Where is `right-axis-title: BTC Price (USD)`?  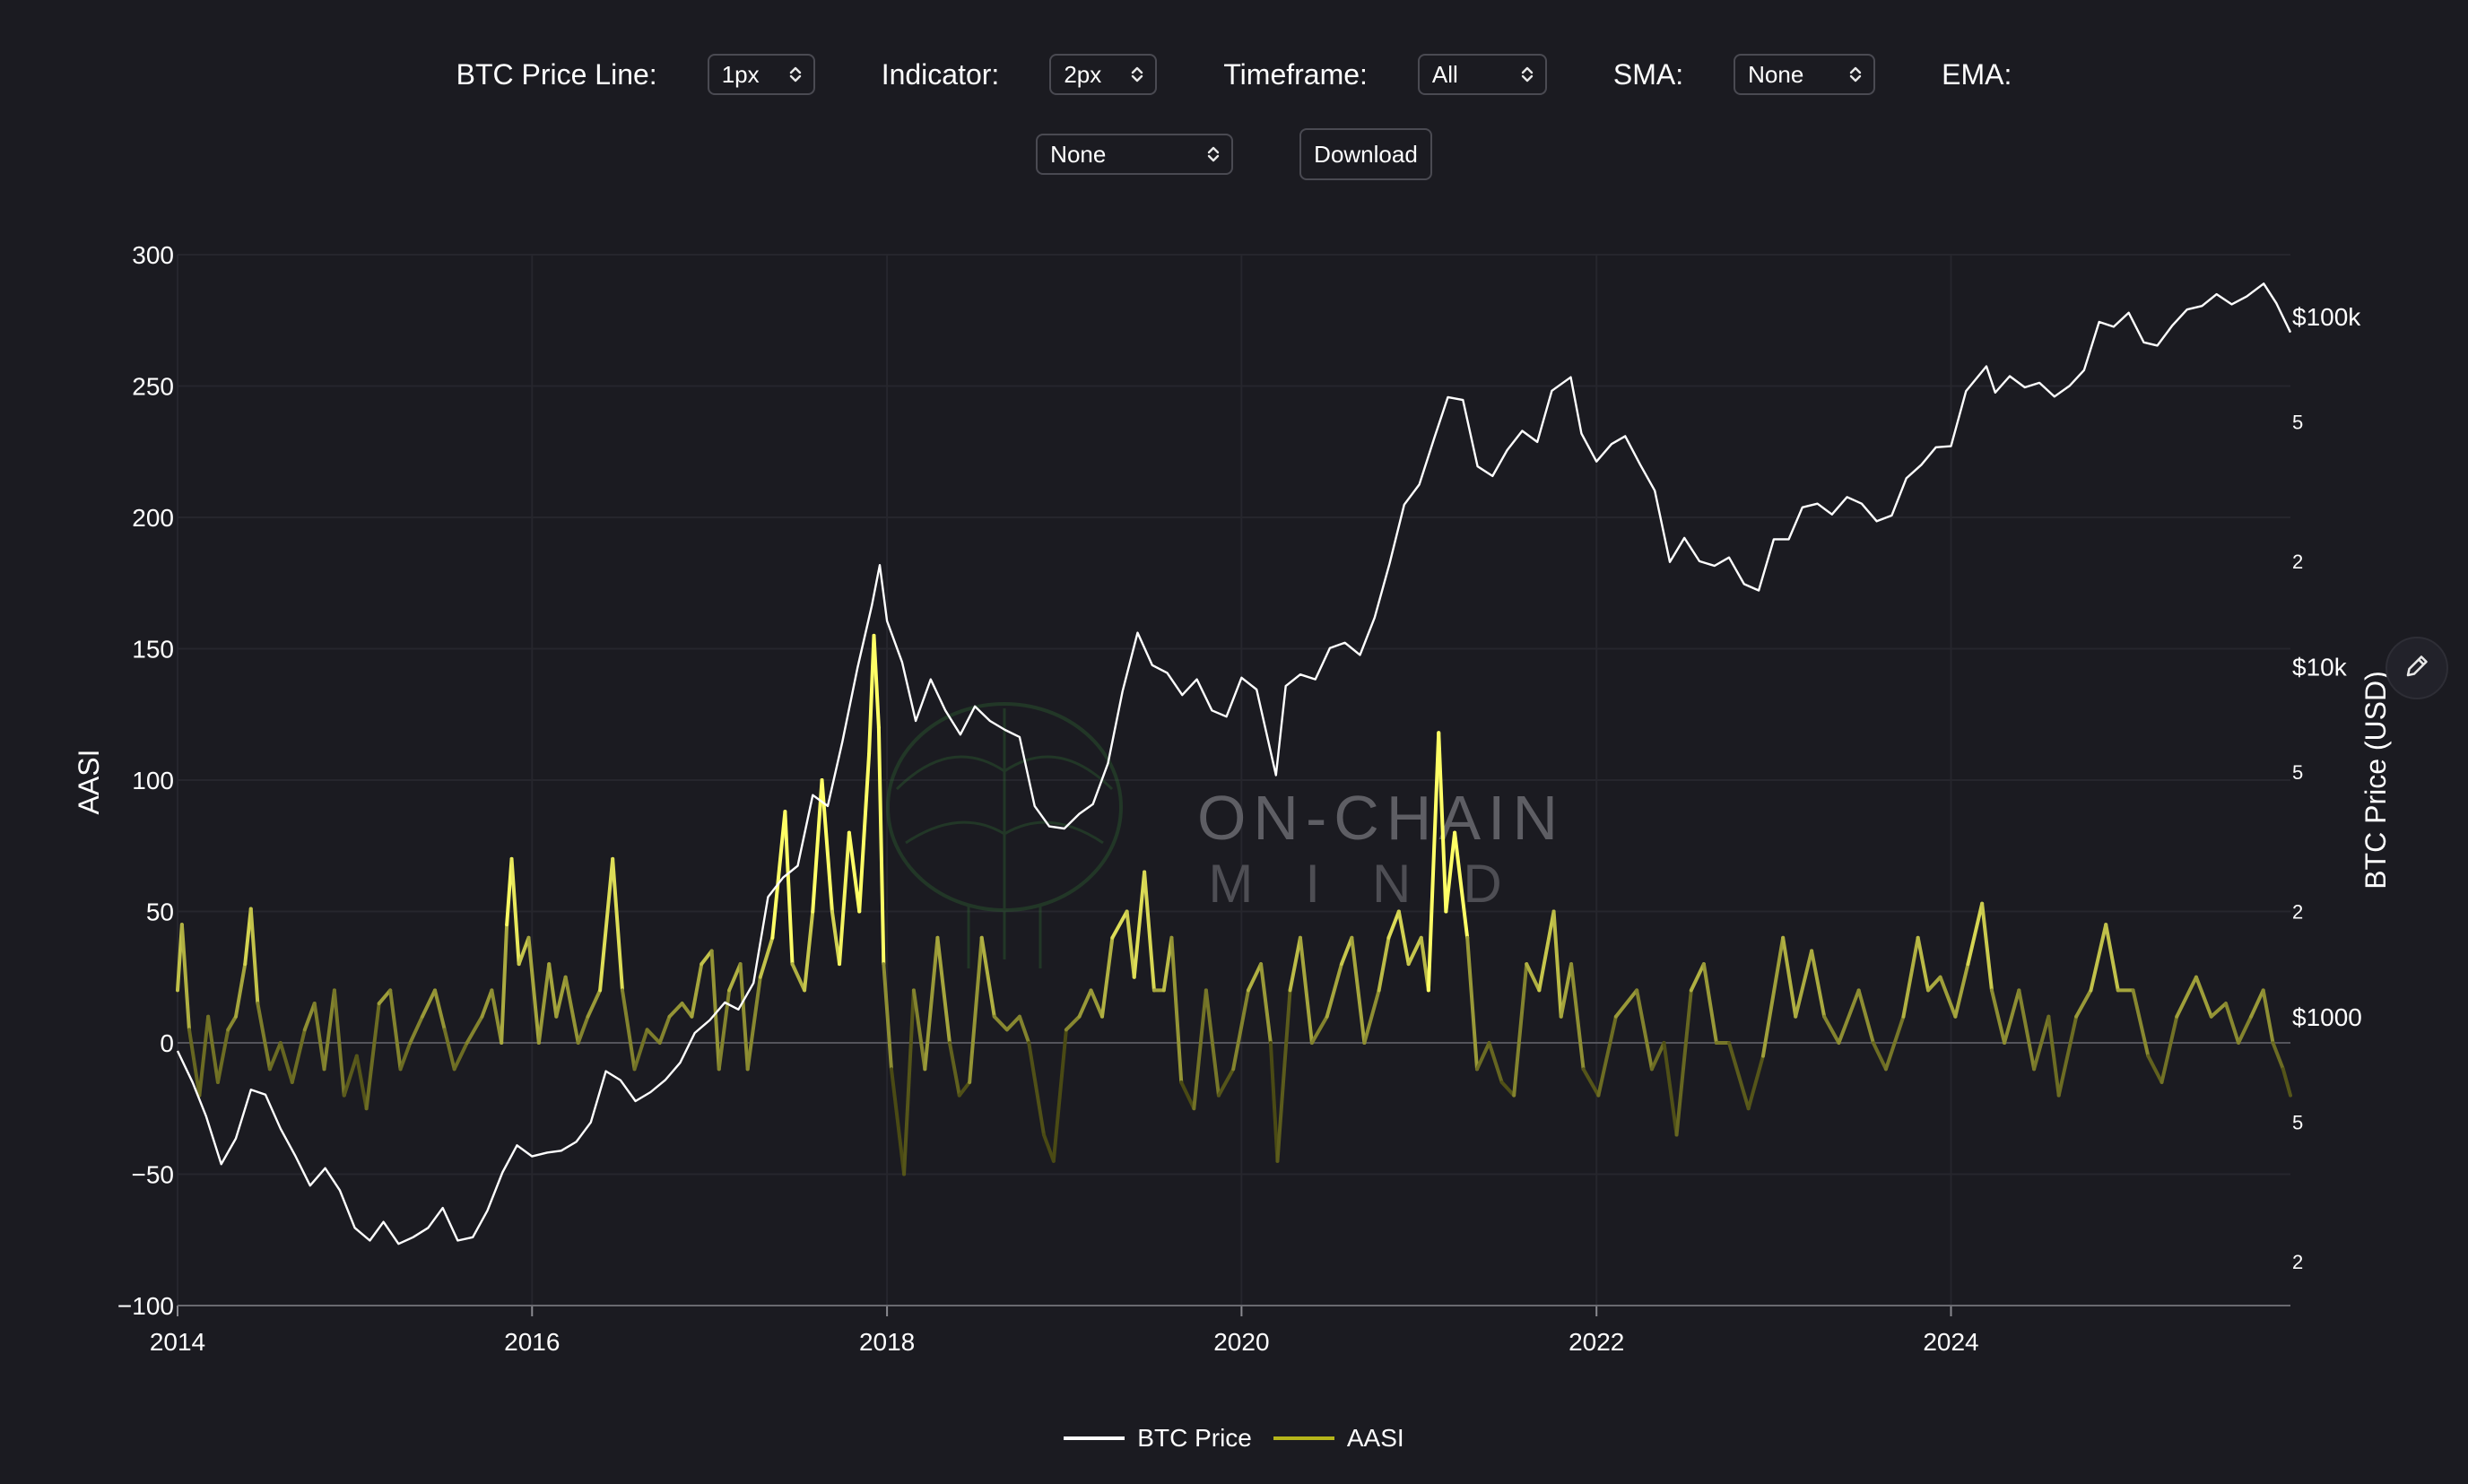
right-axis-title: BTC Price (USD) is located at coordinates (2375, 781).